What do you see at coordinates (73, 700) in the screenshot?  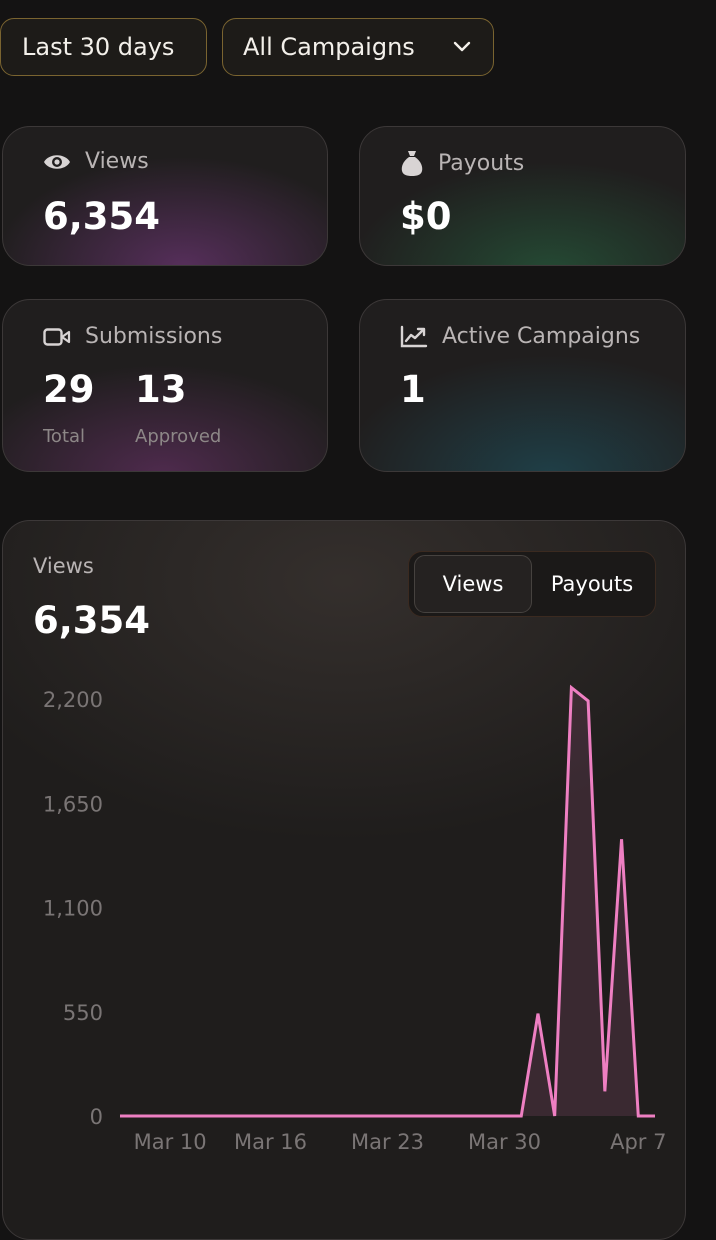 I see `y-tick-label: 2,200` at bounding box center [73, 700].